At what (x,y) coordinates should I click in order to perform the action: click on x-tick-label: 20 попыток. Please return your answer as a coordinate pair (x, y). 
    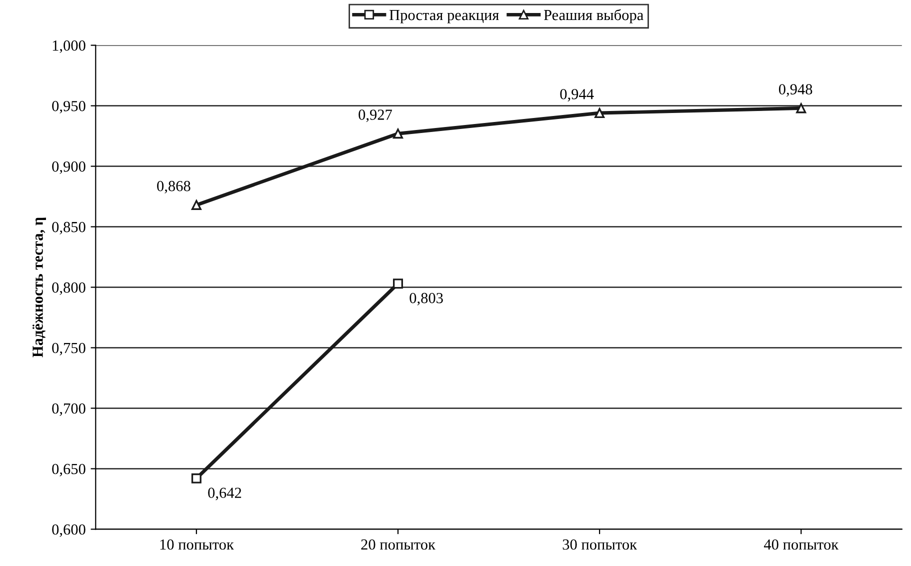
    Looking at the image, I should click on (398, 544).